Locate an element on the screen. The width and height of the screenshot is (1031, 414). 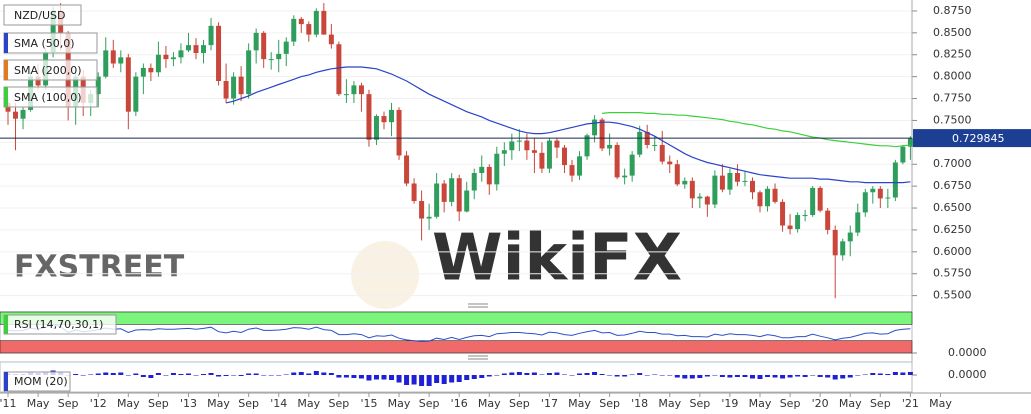
panel-handles is located at coordinates (478, 331).